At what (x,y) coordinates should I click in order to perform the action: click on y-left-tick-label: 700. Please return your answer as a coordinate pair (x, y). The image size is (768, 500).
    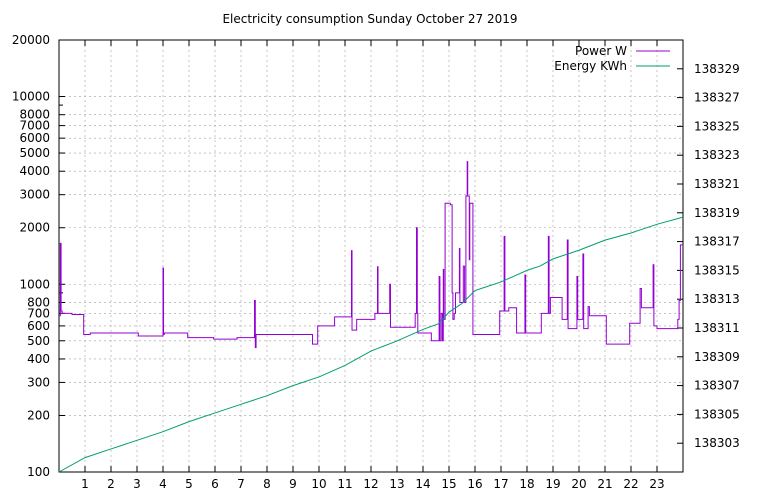
    Looking at the image, I should click on (38, 313).